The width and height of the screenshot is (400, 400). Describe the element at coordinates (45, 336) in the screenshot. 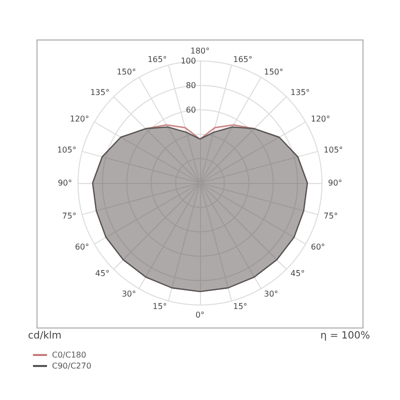

I see `text: cd/klm` at that location.